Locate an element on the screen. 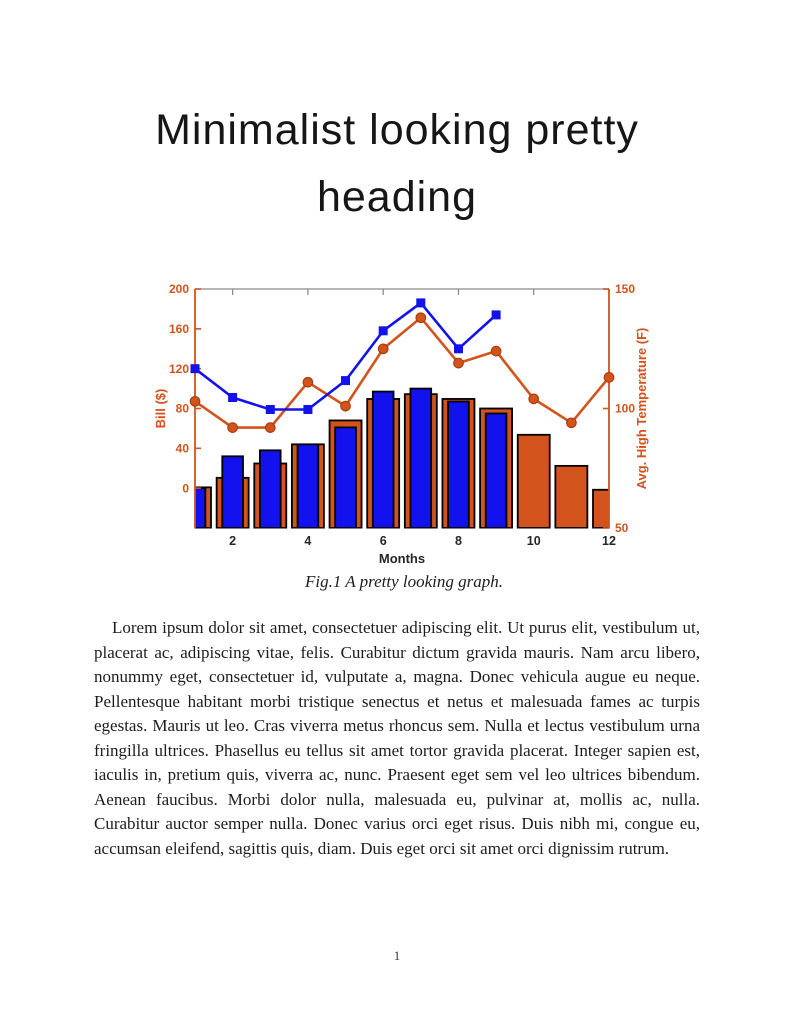 This screenshot has height=1028, width=794. svg-text: 200 is located at coordinates (179, 289).